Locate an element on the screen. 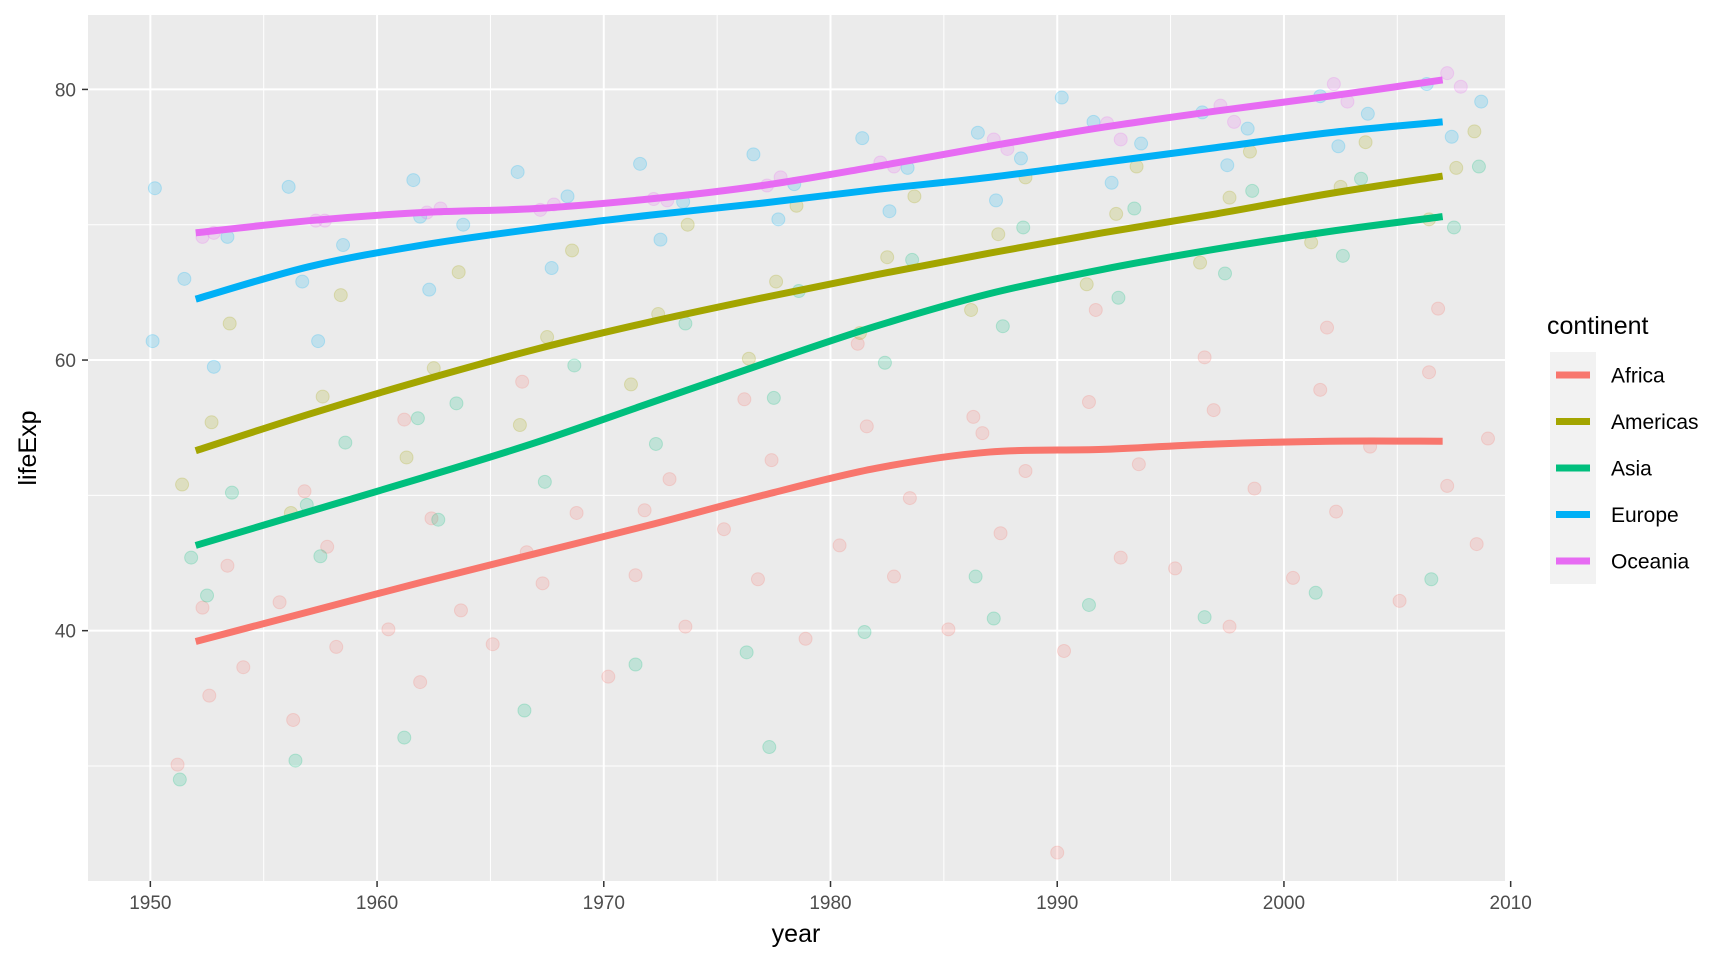 The image size is (1728, 960). x-tick-label: 1990 is located at coordinates (1057, 903).